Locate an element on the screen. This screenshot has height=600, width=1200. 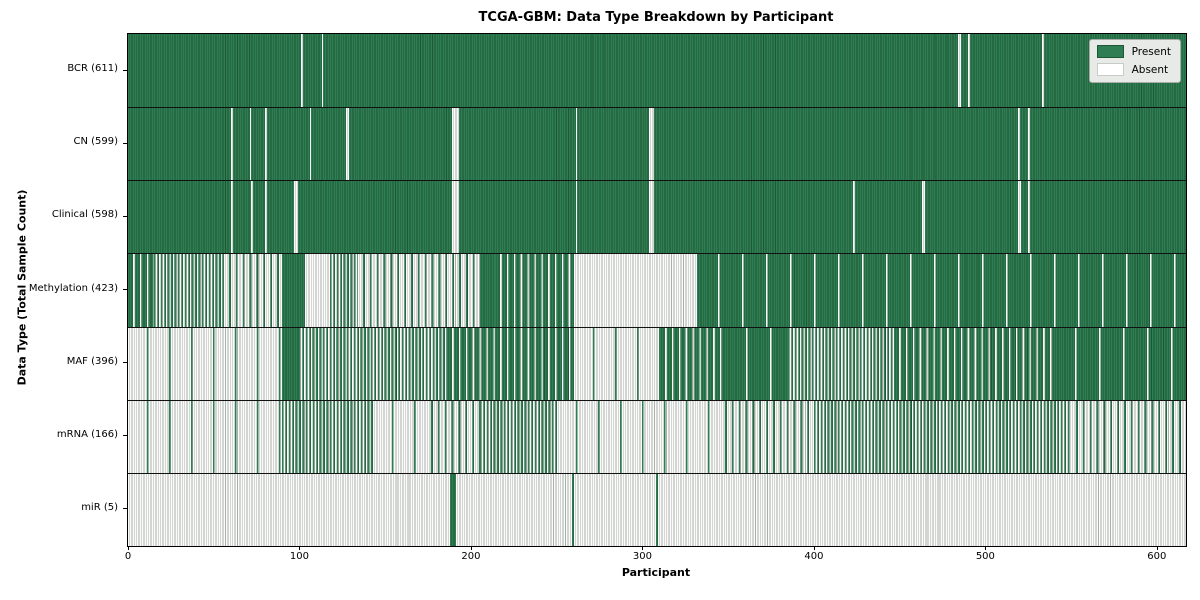
heatmap-row-mrna is located at coordinates (657, 436).